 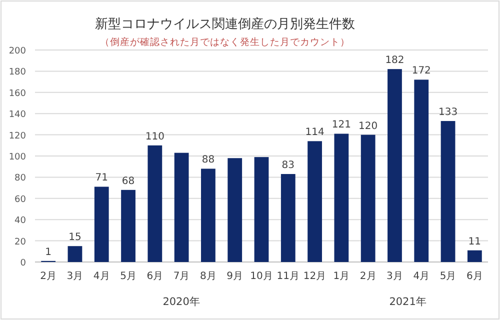 What do you see at coordinates (208, 160) in the screenshot?
I see `data-label: 88` at bounding box center [208, 160].